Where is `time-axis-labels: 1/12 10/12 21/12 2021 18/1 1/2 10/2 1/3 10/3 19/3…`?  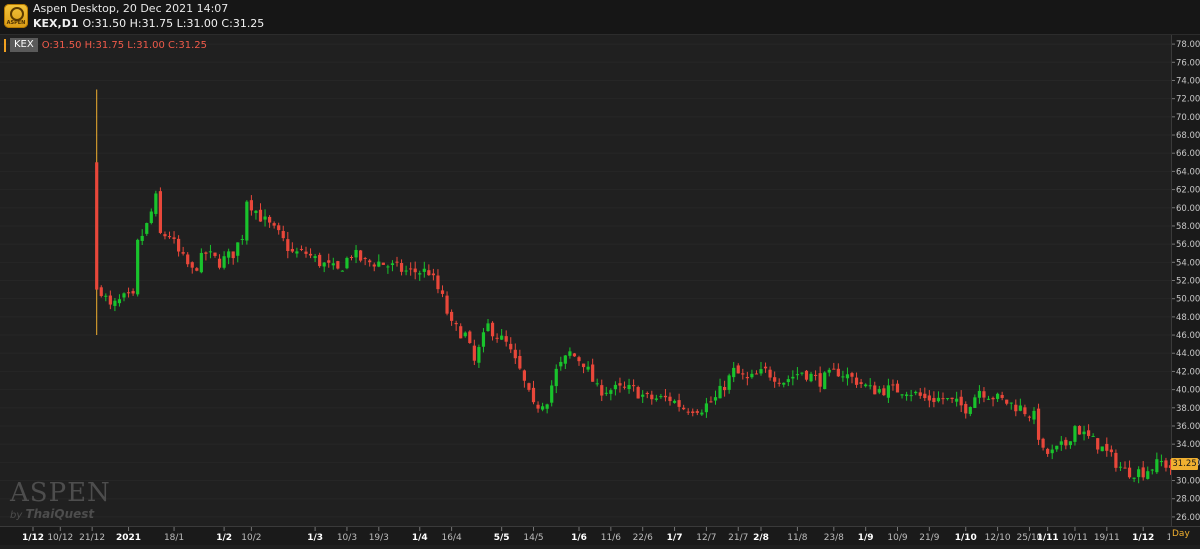 time-axis-labels: 1/12 10/12 21/12 2021 18/1 1/2 10/2 1/3 10/3 19/3… is located at coordinates (607, 535).